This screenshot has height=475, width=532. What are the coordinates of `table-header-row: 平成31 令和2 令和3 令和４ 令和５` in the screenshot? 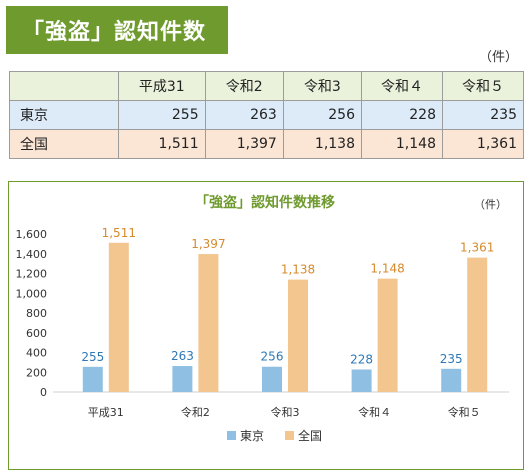 It's located at (267, 86).